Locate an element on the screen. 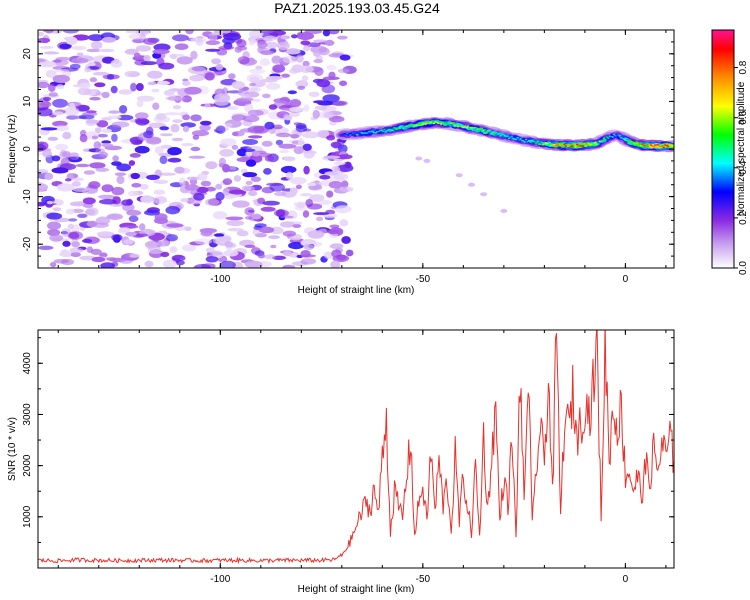 The height and width of the screenshot is (600, 750). colorbar-tick-label: 0.4 is located at coordinates (743, 167).